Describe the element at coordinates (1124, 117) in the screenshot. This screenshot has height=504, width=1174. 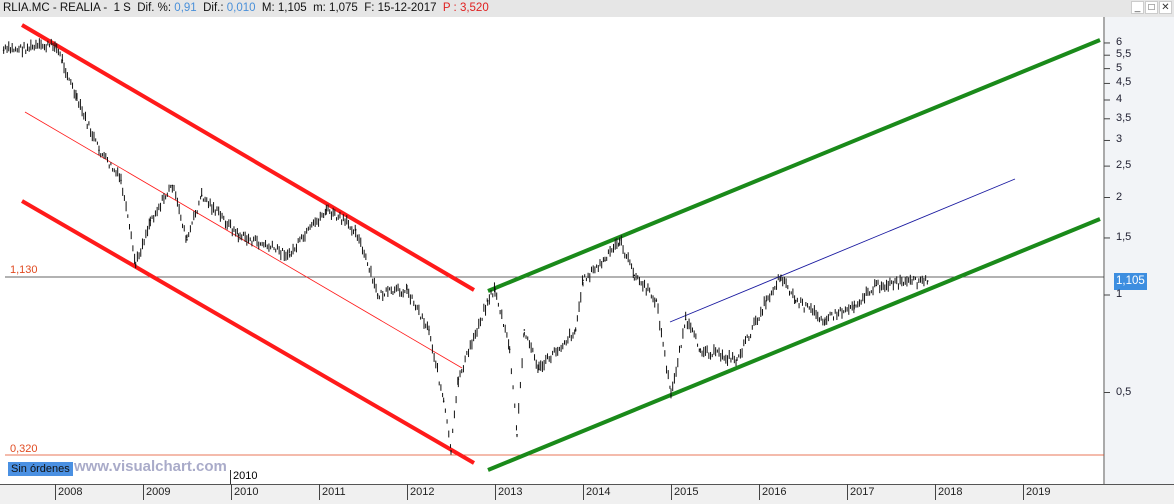
I see `y-tick-label: 3,5` at that location.